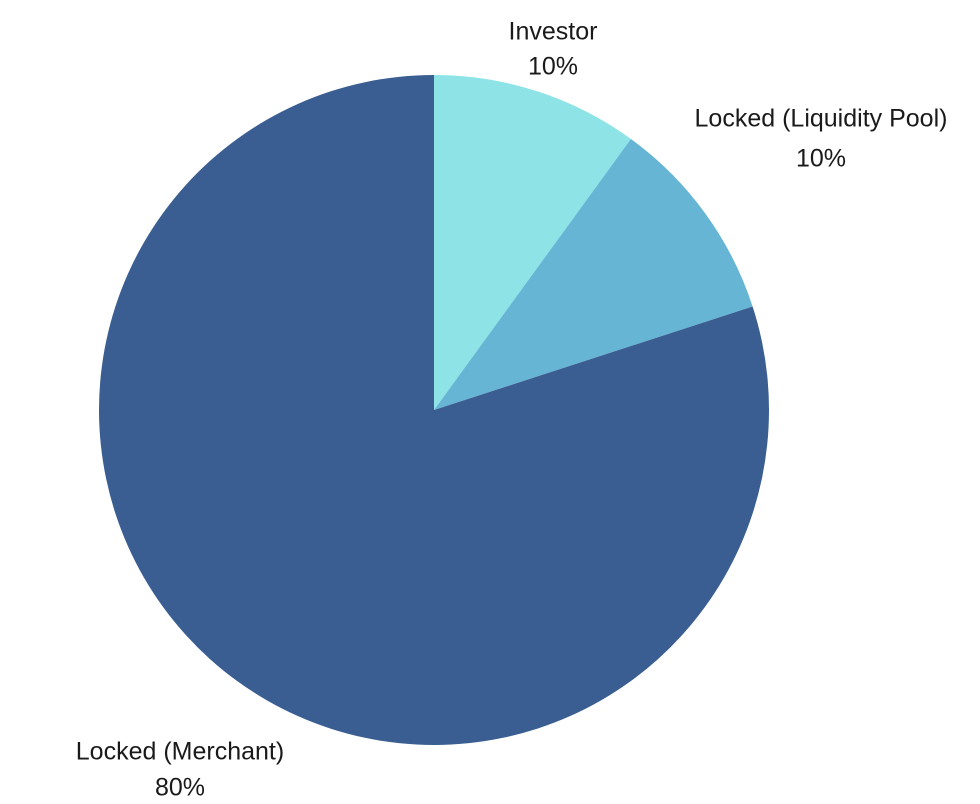 The width and height of the screenshot is (980, 804). Describe the element at coordinates (180, 788) in the screenshot. I see `slice-percent-locked-merchant: 80%` at that location.